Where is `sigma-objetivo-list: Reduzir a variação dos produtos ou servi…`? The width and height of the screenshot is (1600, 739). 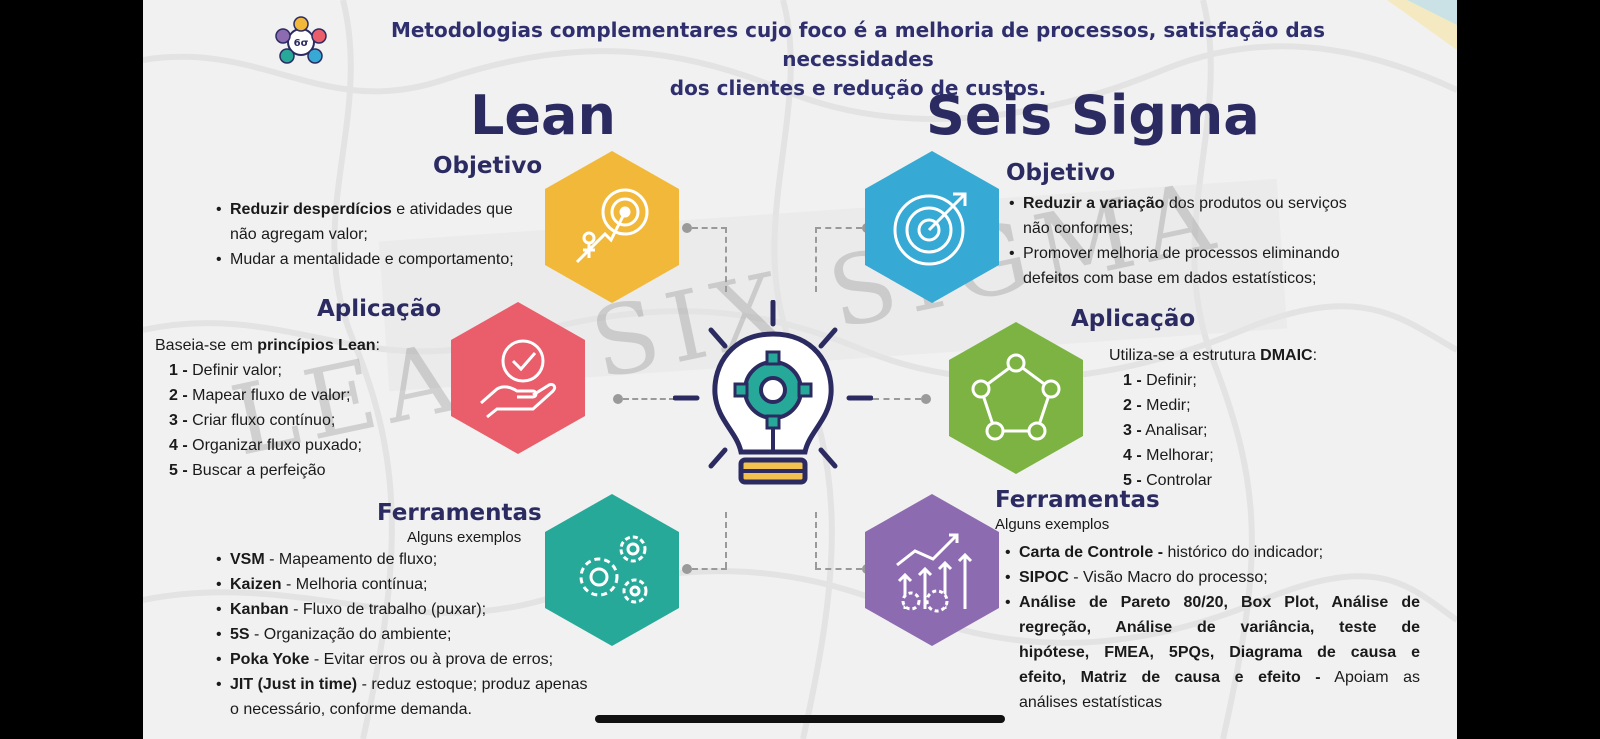 sigma-objetivo-list: Reduzir a variação dos produtos ou servi… is located at coordinates (1201, 241).